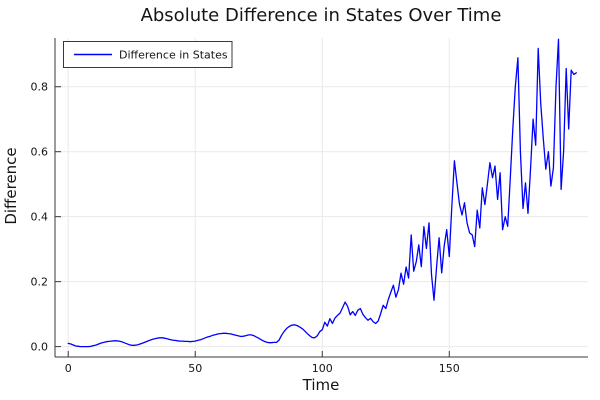 This screenshot has width=600, height=400. What do you see at coordinates (40, 87) in the screenshot?
I see `y-tick-label: 0.8` at bounding box center [40, 87].